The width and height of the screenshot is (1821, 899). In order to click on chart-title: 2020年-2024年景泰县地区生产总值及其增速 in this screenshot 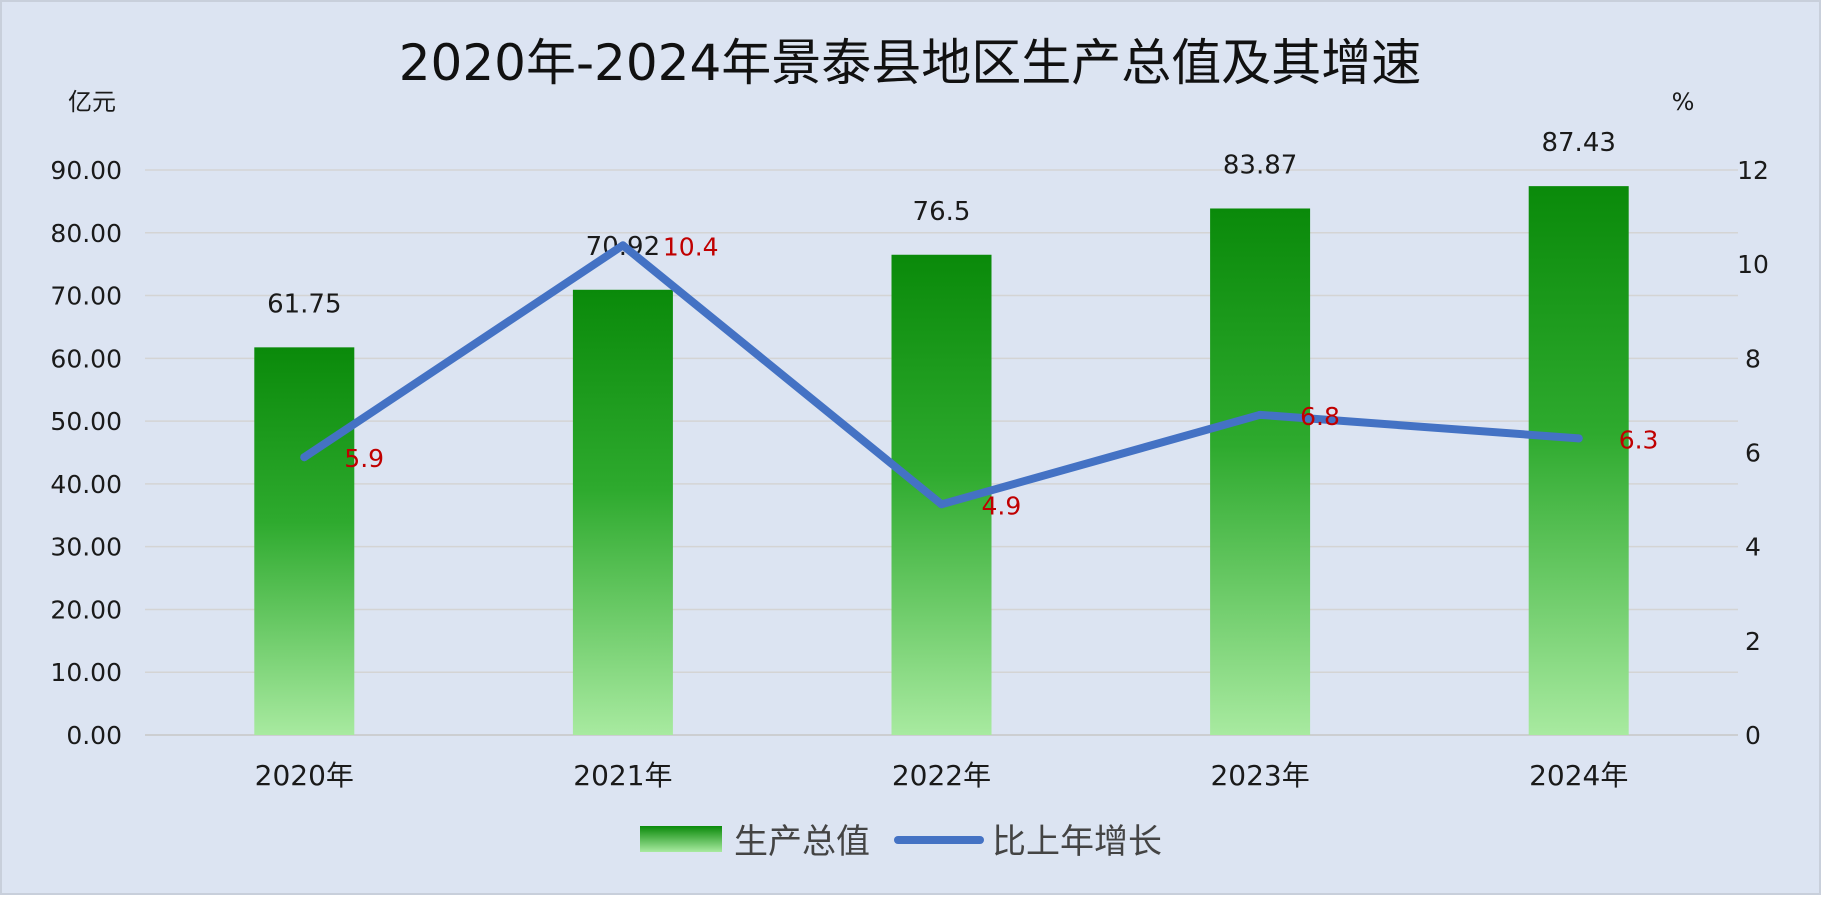, I will do `click(910, 63)`.